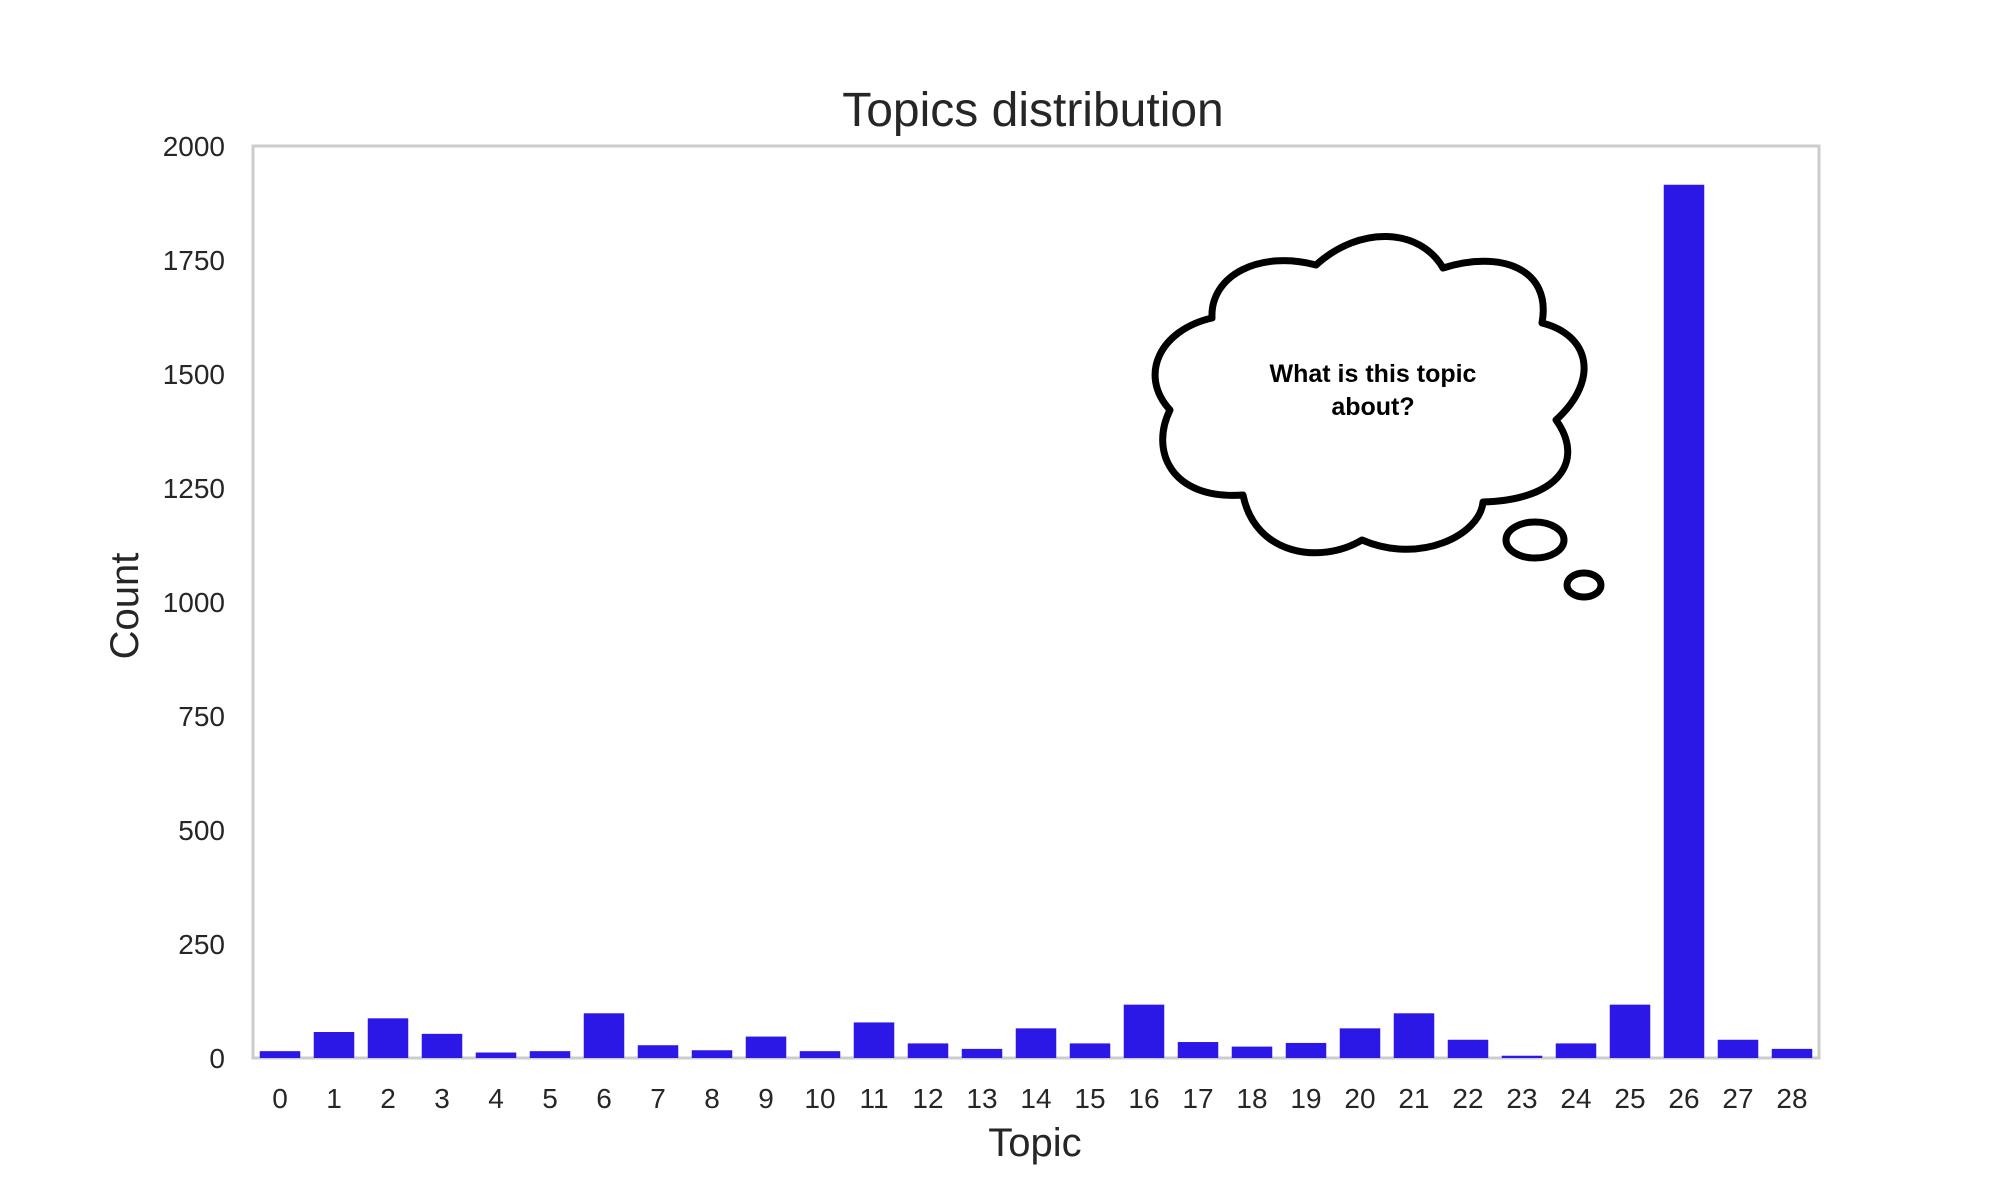 This screenshot has width=2000, height=1200. Describe the element at coordinates (981, 1098) in the screenshot. I see `x-tick-label: 13` at that location.